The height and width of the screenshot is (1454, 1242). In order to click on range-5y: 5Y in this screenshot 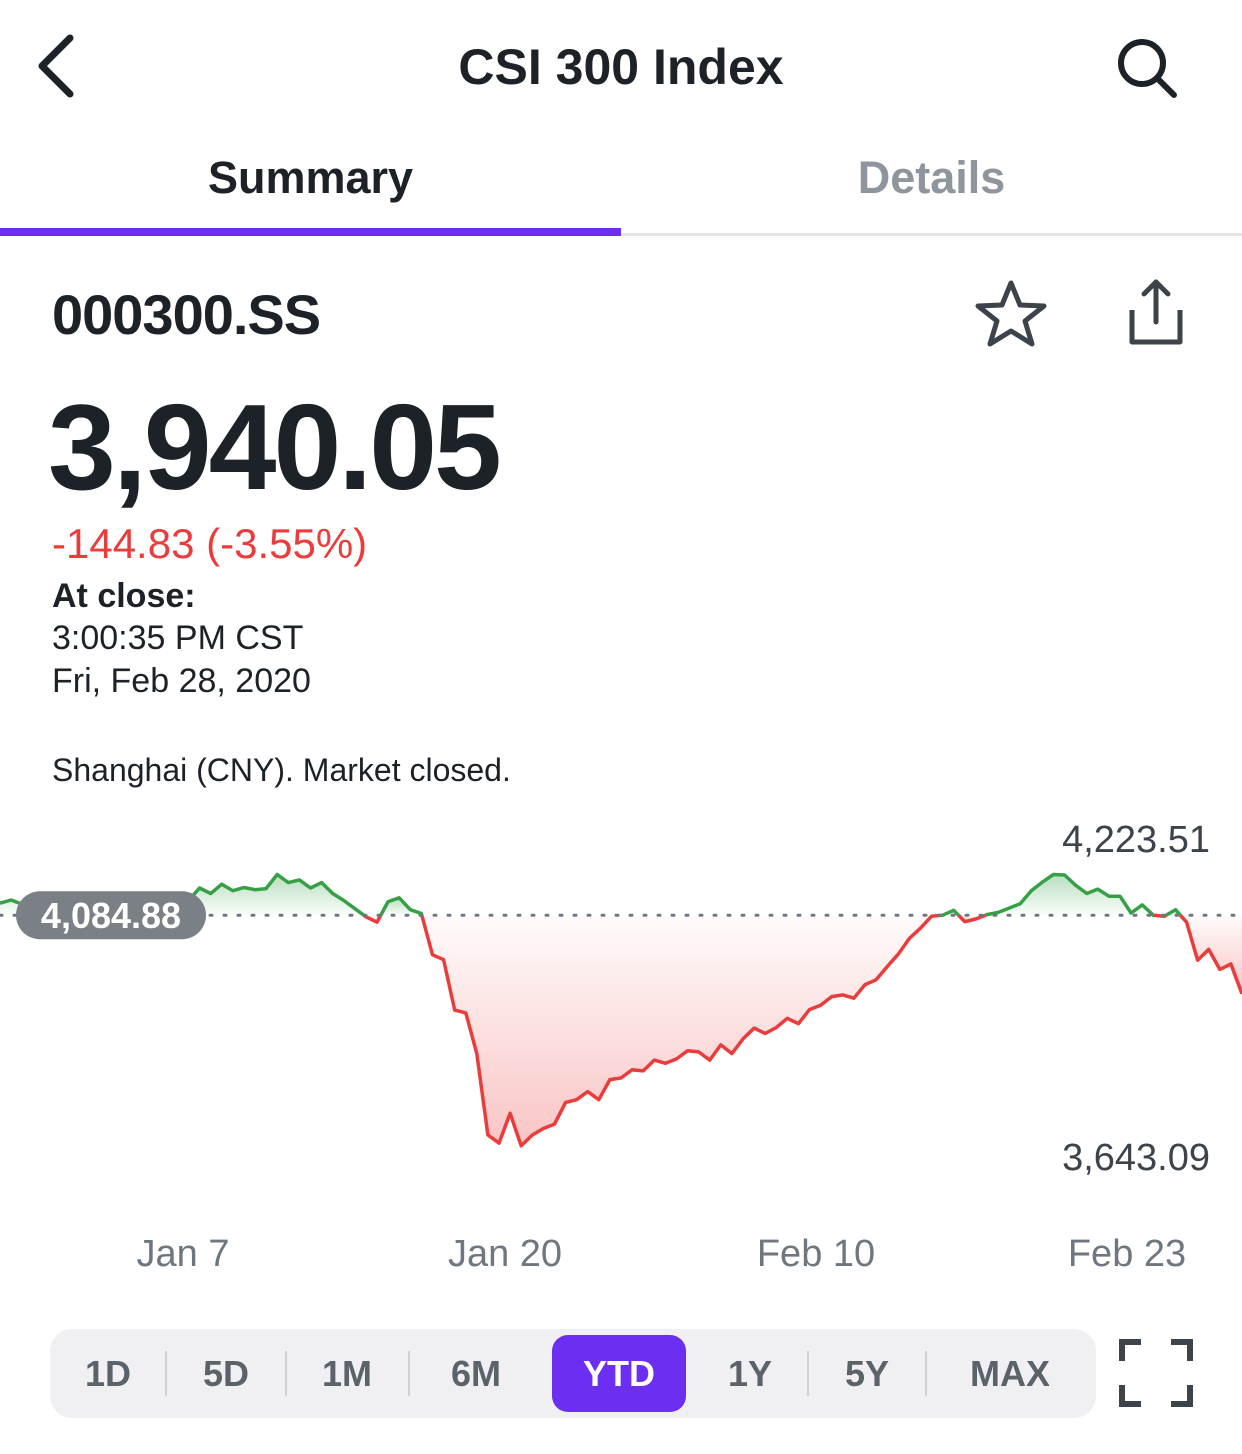, I will do `click(867, 1373)`.